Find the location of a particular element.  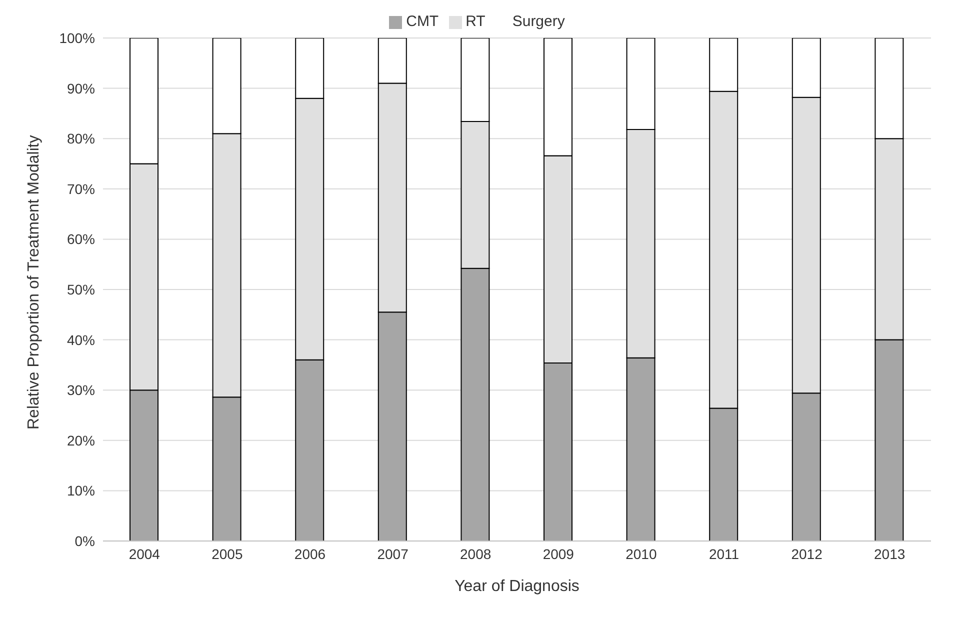

x-tick-label: 2013 is located at coordinates (890, 554).